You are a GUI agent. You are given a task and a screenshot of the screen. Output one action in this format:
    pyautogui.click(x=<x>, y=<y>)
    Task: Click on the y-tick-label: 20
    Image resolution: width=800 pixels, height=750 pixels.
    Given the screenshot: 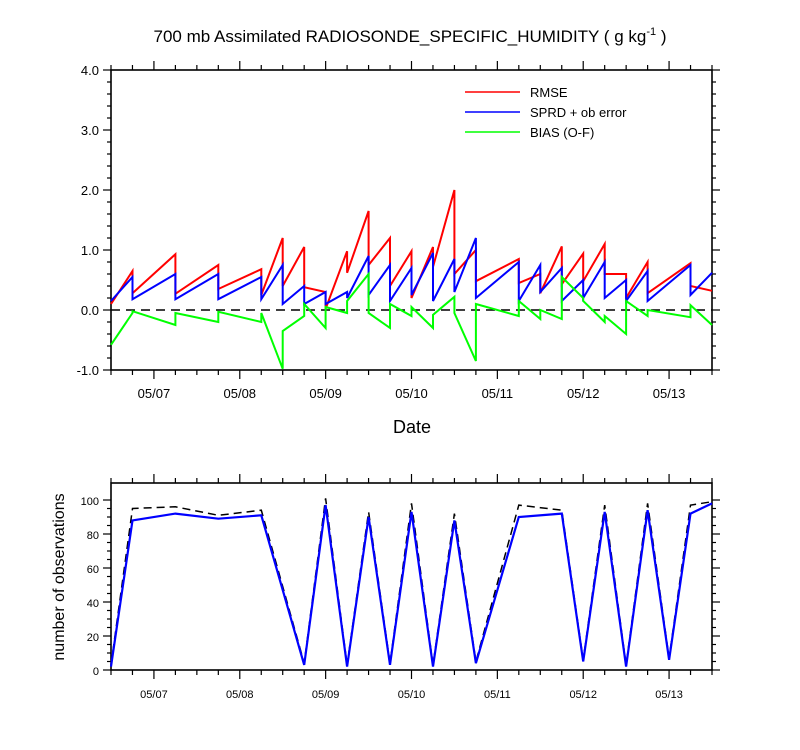 What is the action you would take?
    pyautogui.click(x=93, y=638)
    